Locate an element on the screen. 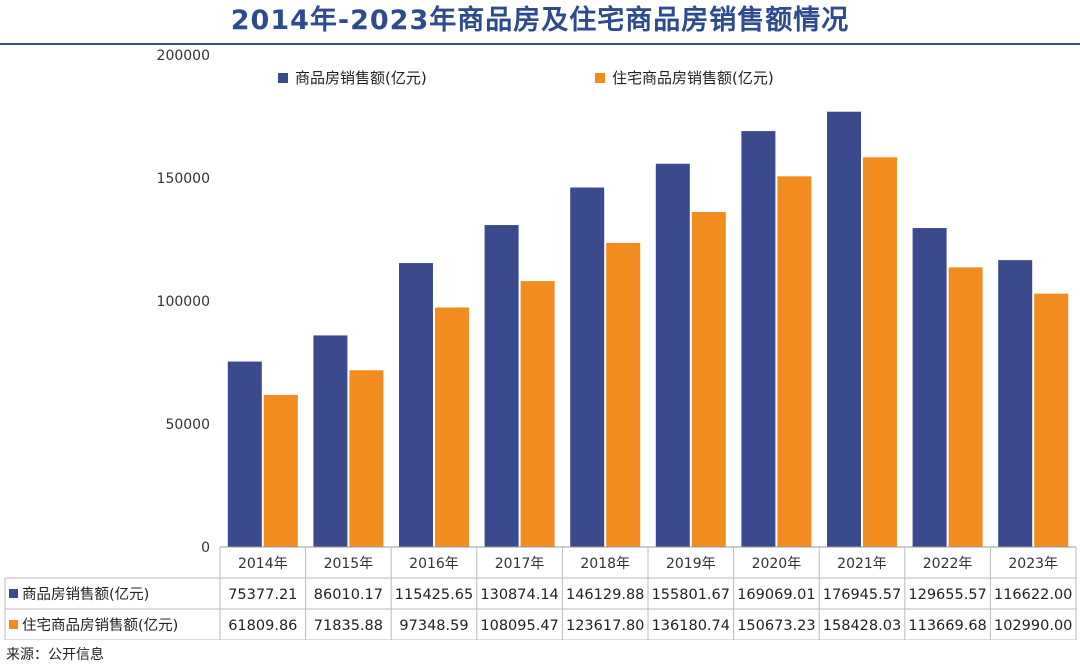  data-table-cell: 136180.74 is located at coordinates (691, 626).